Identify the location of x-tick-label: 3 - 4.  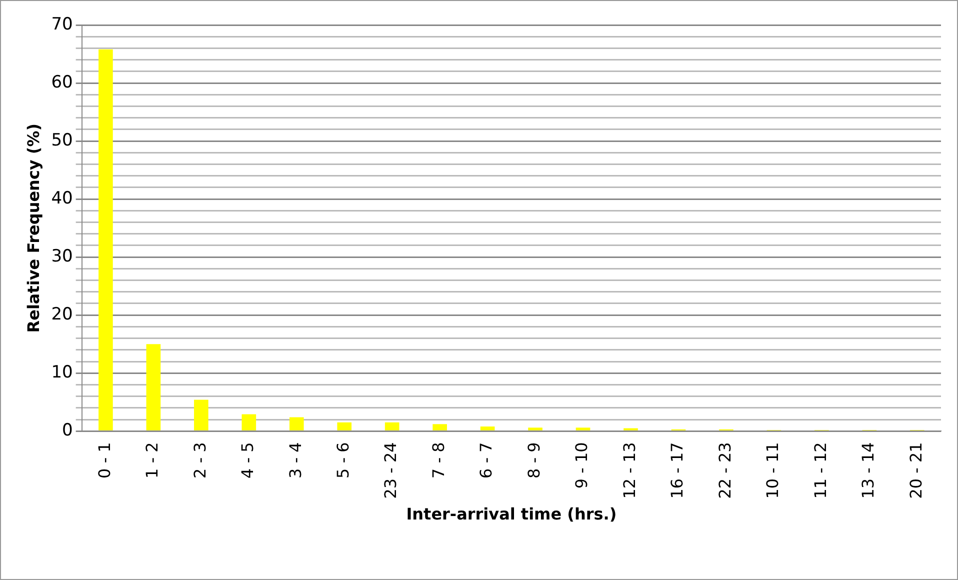
(295, 460).